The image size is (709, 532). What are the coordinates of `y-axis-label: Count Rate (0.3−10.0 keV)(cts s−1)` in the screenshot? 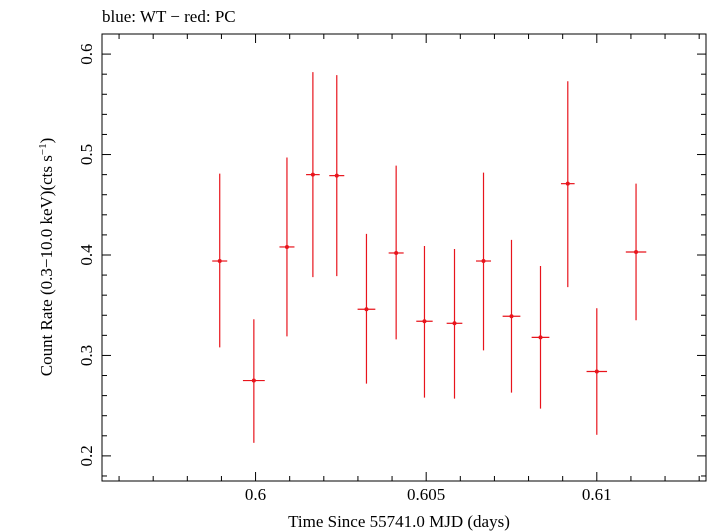 It's located at (46, 257).